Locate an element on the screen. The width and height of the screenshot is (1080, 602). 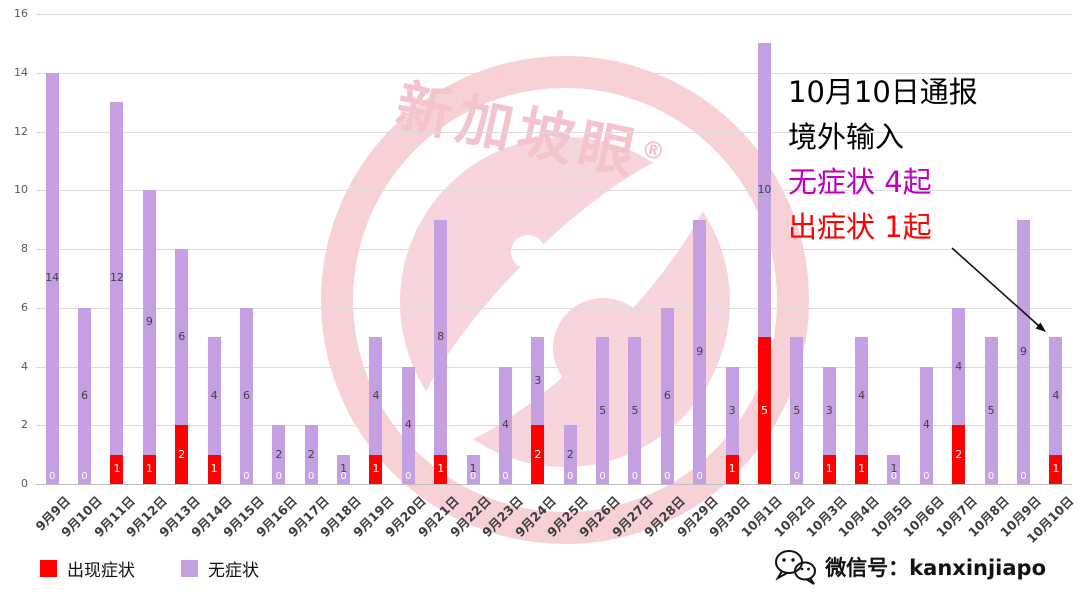
y-tick-label: 0 is located at coordinates (24, 483).